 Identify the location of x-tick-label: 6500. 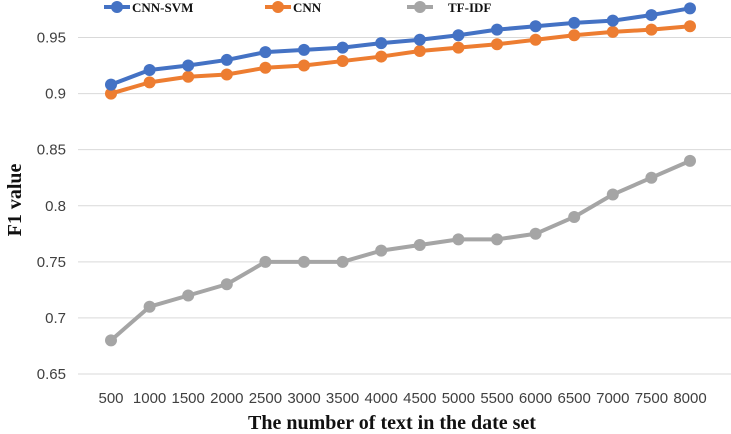
(574, 398).